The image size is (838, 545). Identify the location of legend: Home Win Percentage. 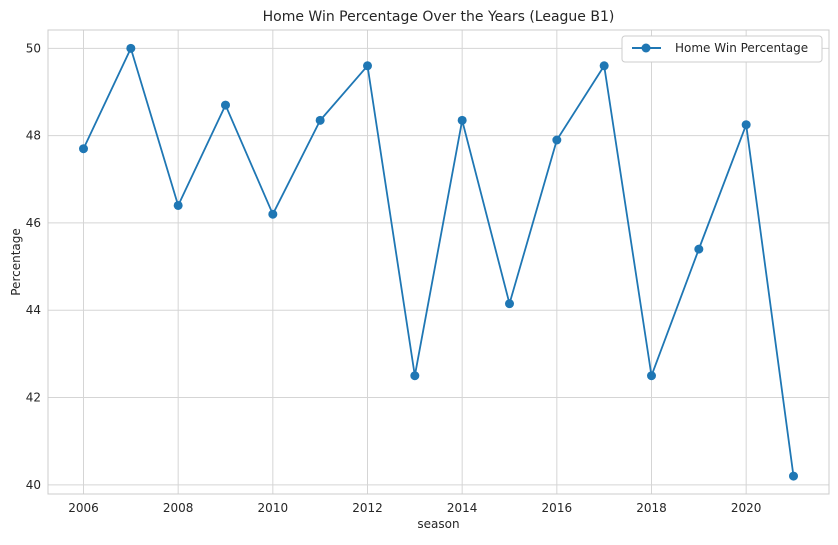
(722, 49).